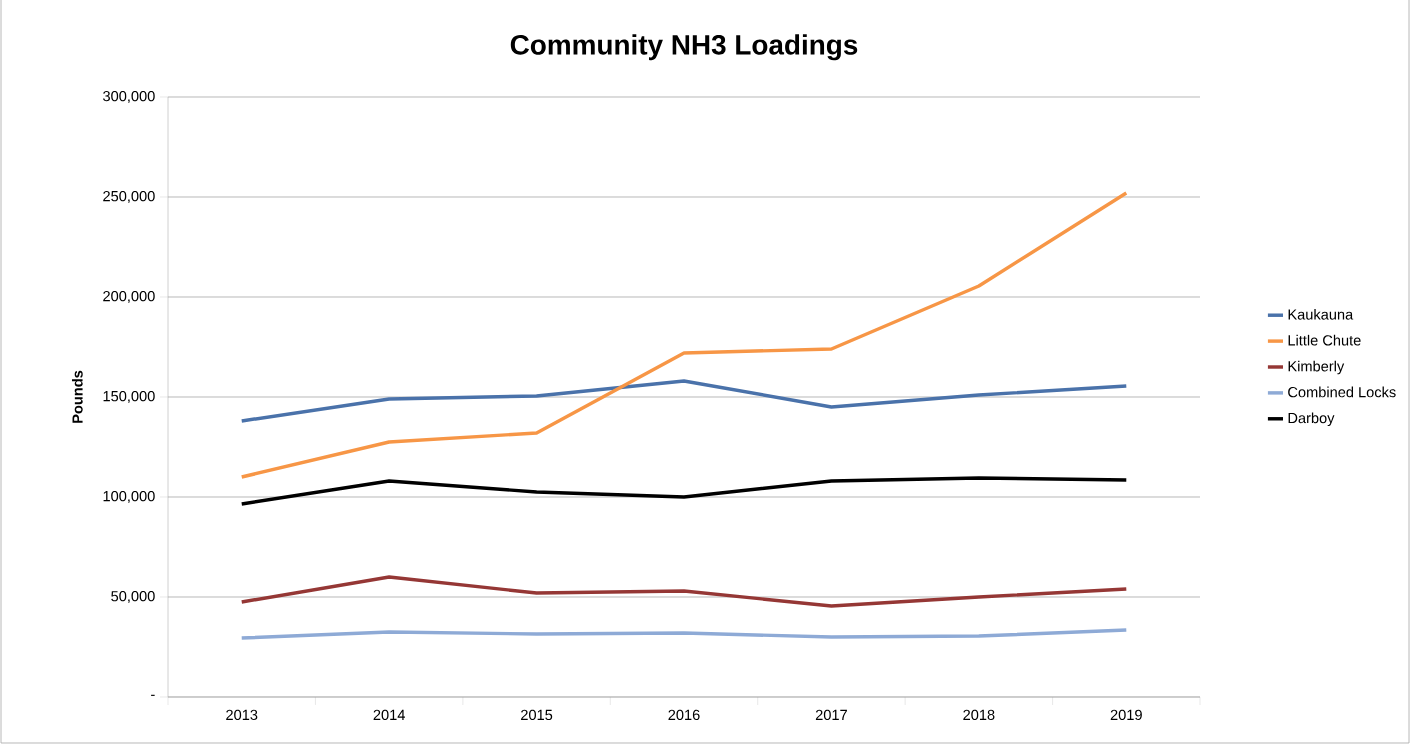 The height and width of the screenshot is (744, 1421). Describe the element at coordinates (1316, 367) in the screenshot. I see `legend-label: Kimberly` at that location.